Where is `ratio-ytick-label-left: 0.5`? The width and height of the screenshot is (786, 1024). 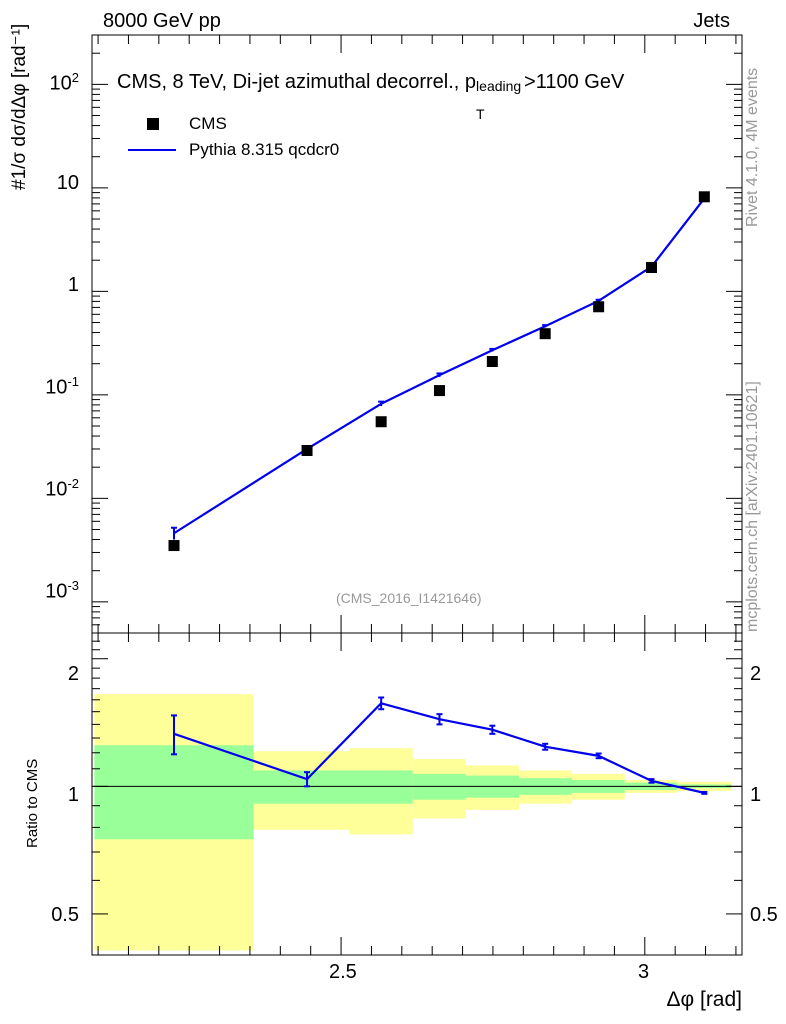 ratio-ytick-label-left: 0.5 is located at coordinates (65, 915).